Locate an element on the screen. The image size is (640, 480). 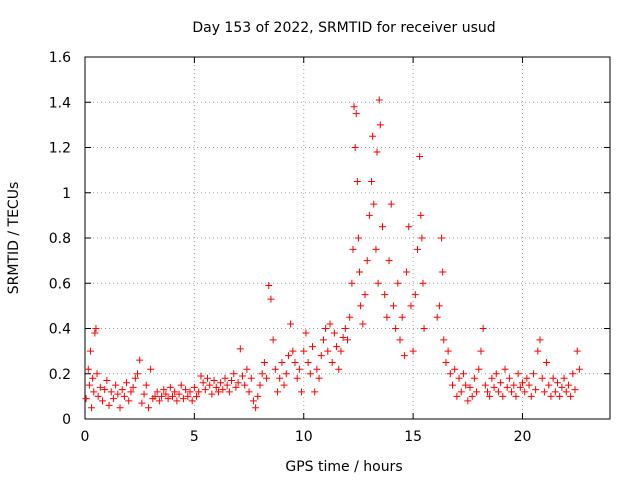
x-tick-label: 10 is located at coordinates (304, 437).